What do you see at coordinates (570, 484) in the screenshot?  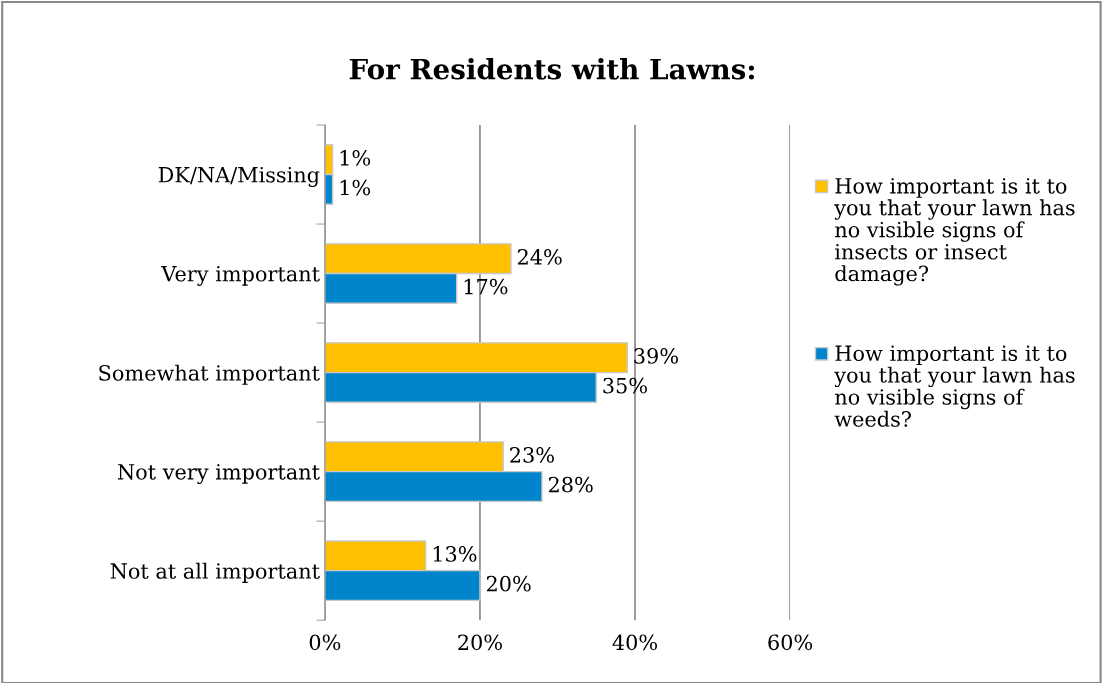 I see `data-label: 28%` at bounding box center [570, 484].